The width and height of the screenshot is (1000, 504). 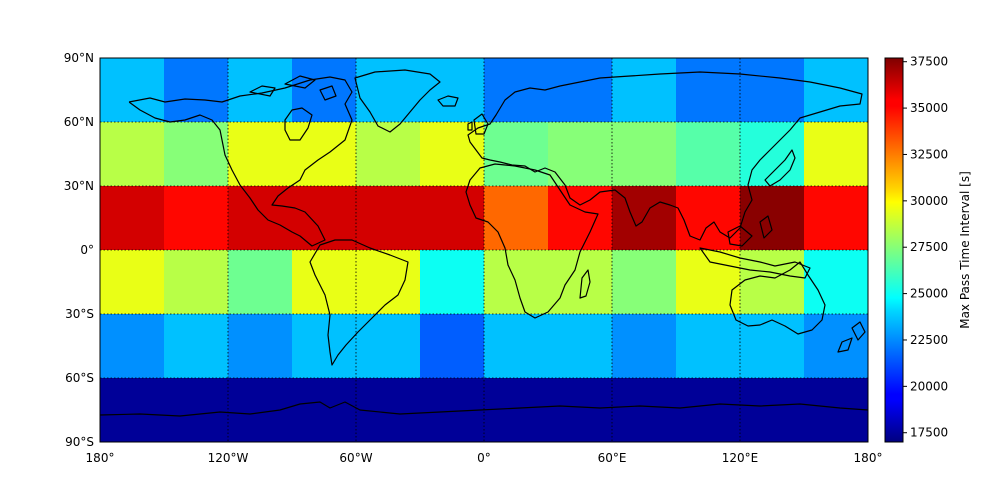 What do you see at coordinates (478, 124) in the screenshot?
I see `coastline-british-isles` at bounding box center [478, 124].